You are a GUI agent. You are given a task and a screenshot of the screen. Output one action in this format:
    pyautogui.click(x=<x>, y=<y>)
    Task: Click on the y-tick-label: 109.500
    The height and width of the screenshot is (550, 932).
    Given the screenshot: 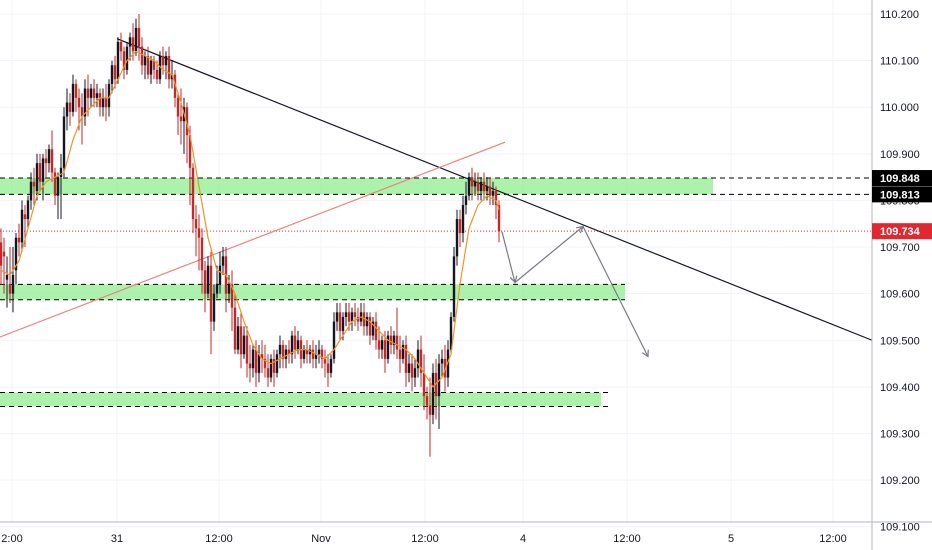 What is the action you would take?
    pyautogui.click(x=900, y=341)
    